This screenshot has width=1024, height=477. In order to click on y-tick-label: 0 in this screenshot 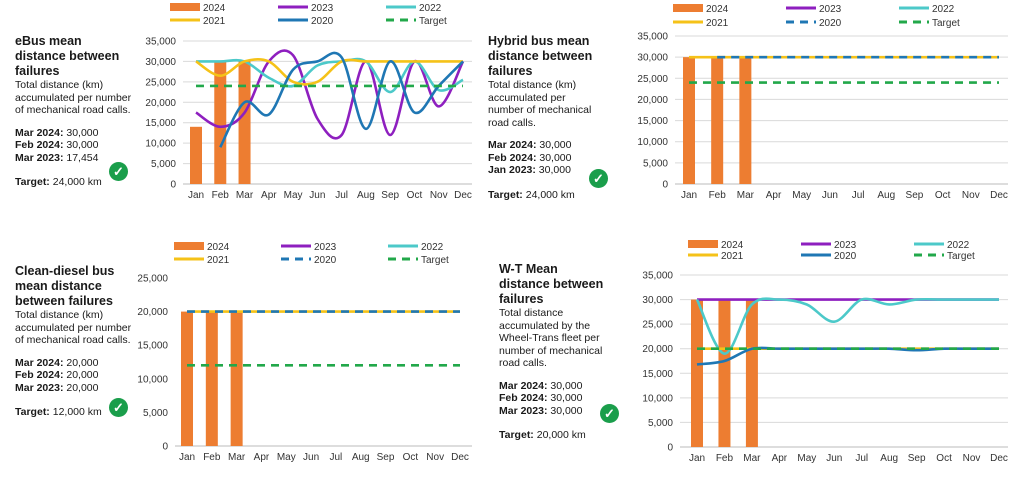, I will do `click(165, 447)`.